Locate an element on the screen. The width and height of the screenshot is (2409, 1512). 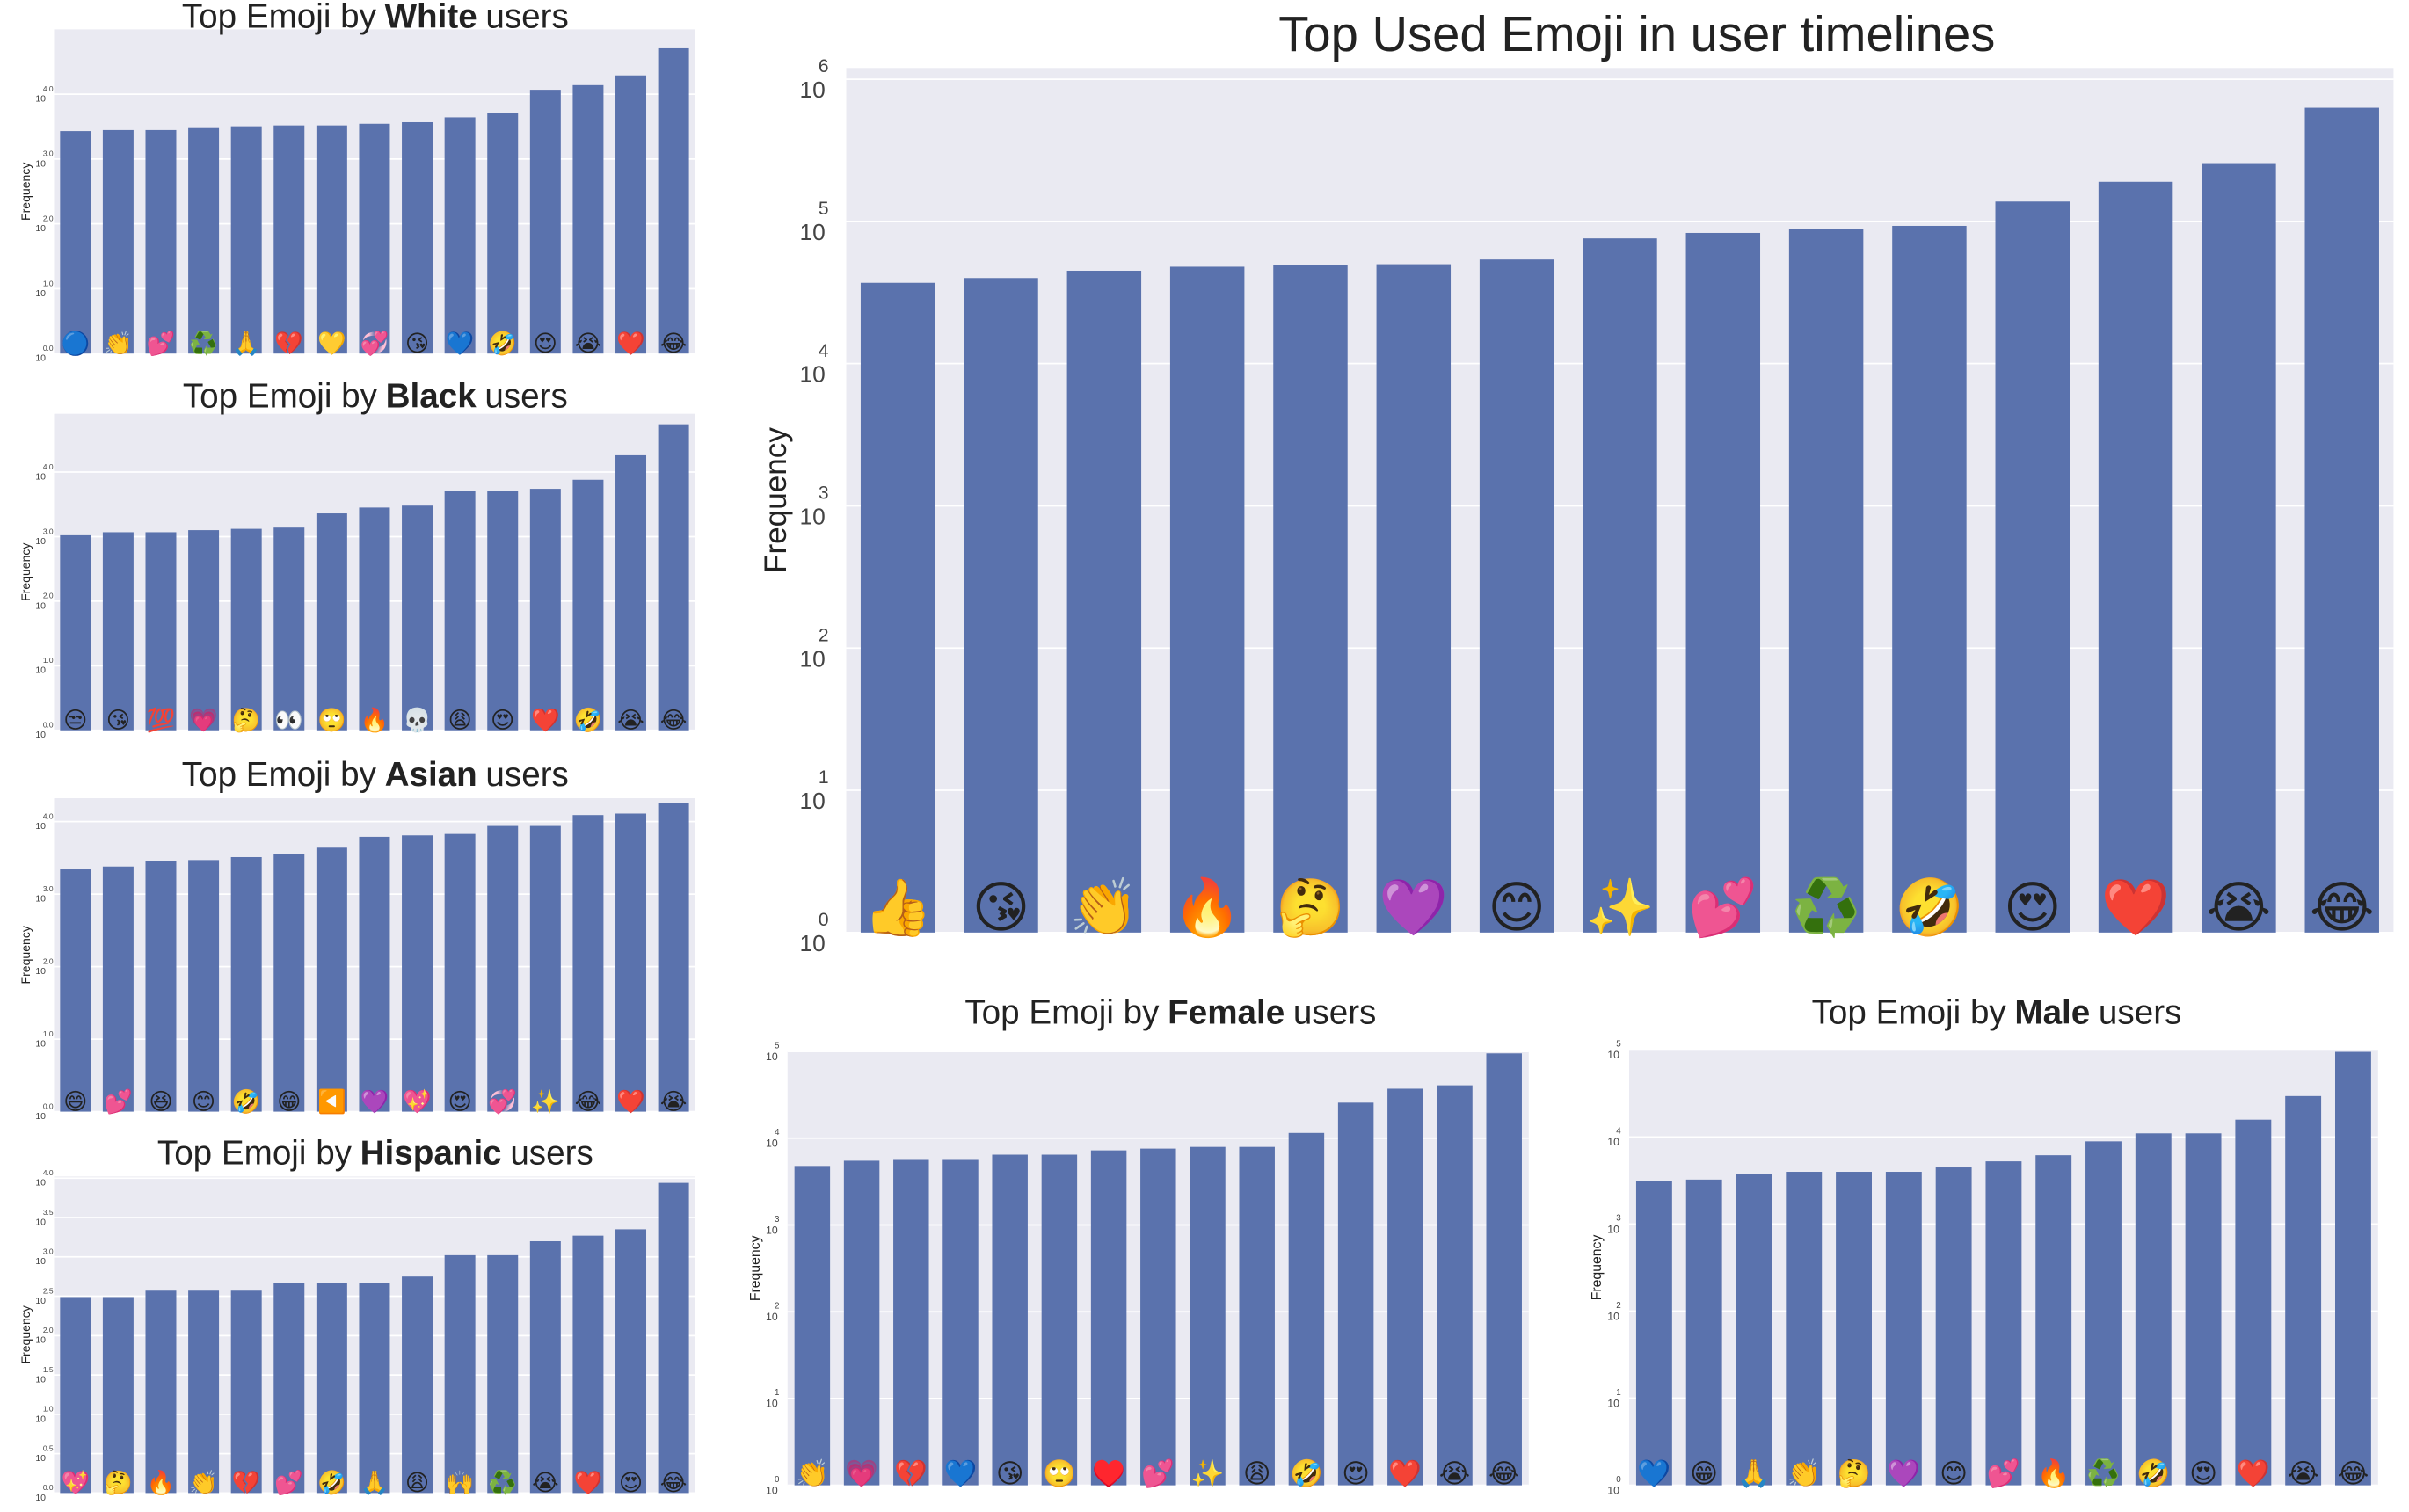
title-end: users is located at coordinates (2140, 1012).